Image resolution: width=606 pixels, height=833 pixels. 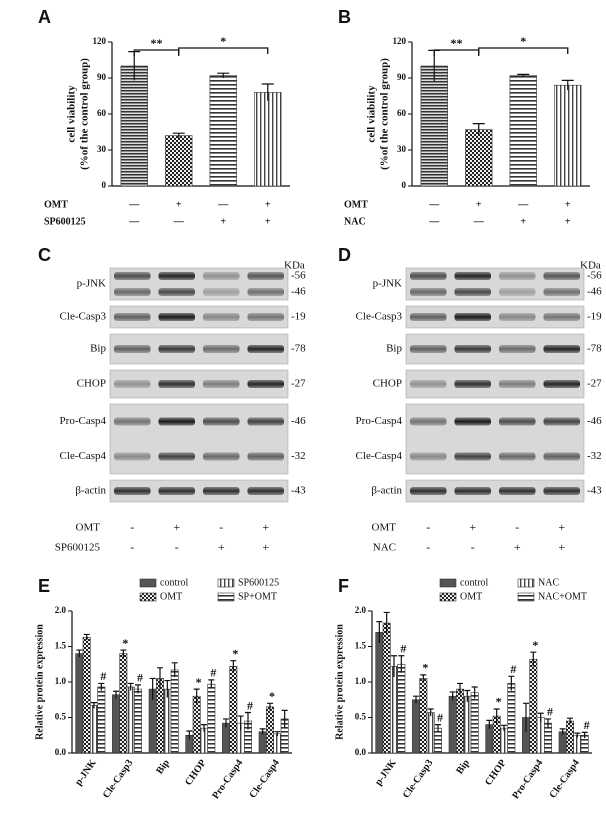 What do you see at coordinates (61, 717) in the screenshot?
I see `y-tick-label: 0.5` at bounding box center [61, 717].